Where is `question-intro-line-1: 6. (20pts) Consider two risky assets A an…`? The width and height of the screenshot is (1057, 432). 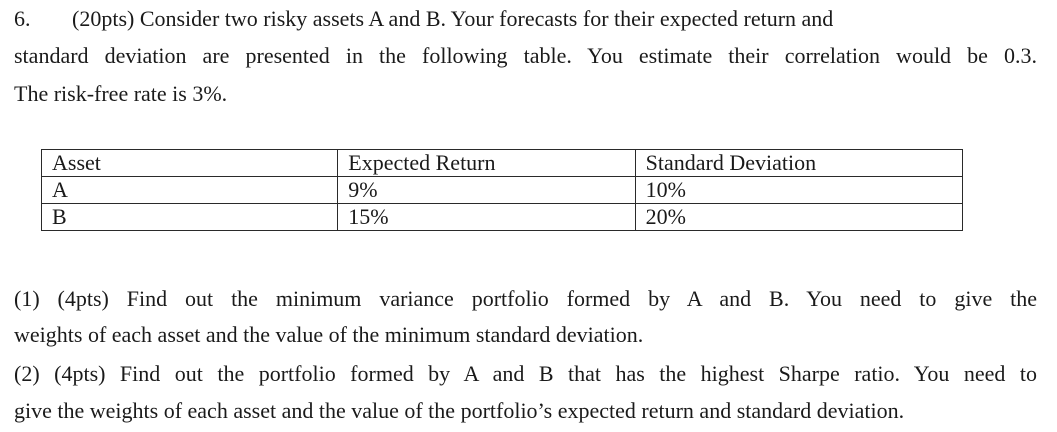 question-intro-line-1: 6. (20pts) Consider two risky assets A an… is located at coordinates (525, 19).